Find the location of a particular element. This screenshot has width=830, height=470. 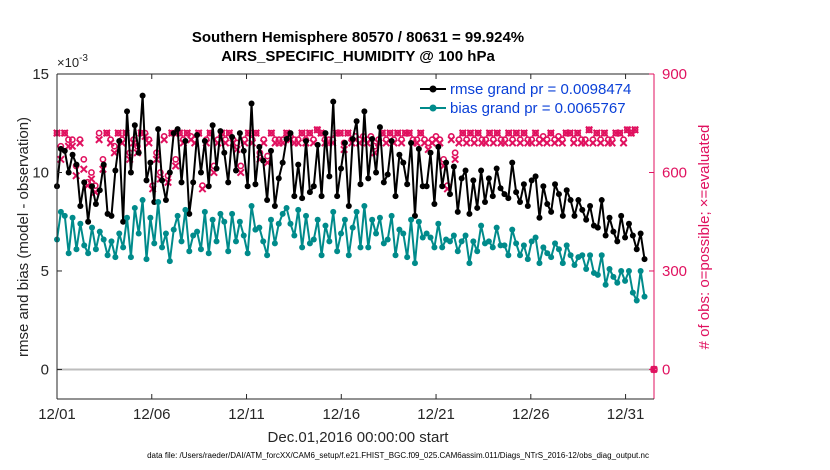

legend-marker-bias is located at coordinates (433, 108).